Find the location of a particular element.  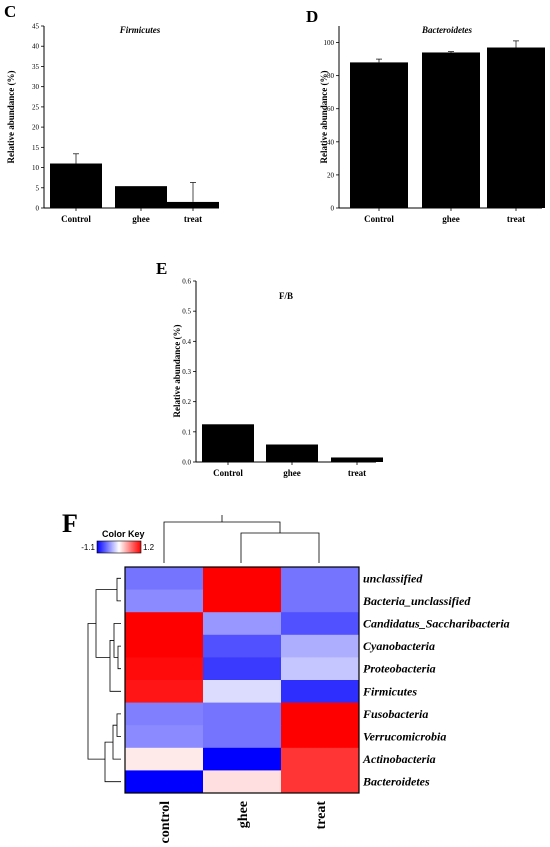

heatmap-row-label: Candidatus_Saccharibacteria is located at coordinates (436, 624).